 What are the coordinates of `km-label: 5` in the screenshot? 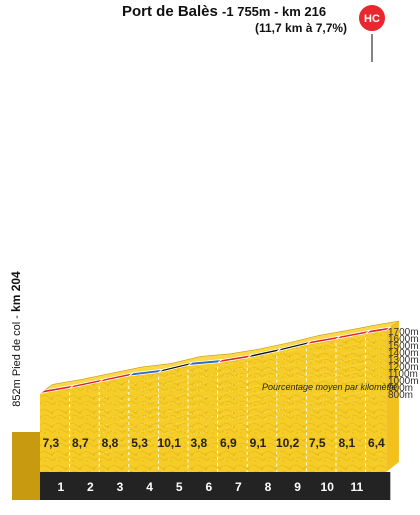 It's located at (179, 487).